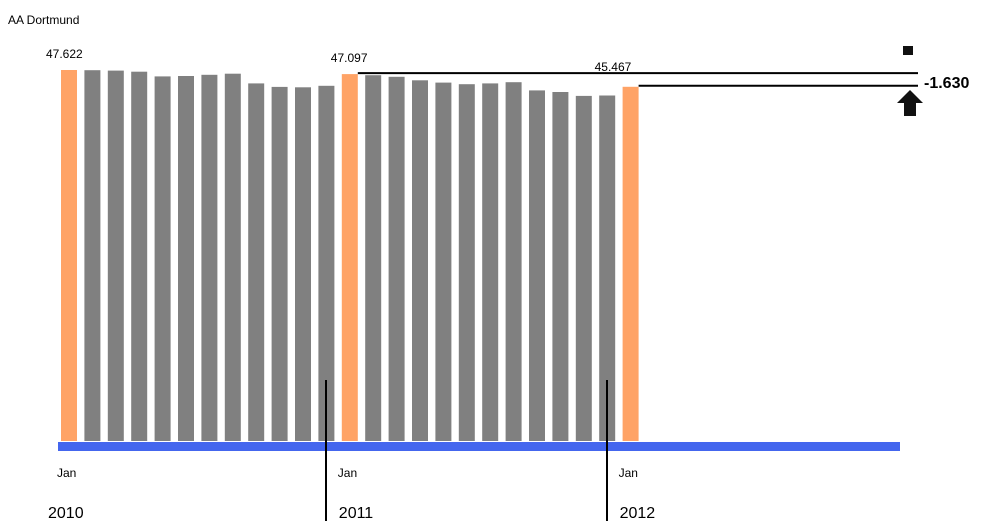 The image size is (981, 521). Describe the element at coordinates (908, 50) in the screenshot. I see `marker-square` at that location.